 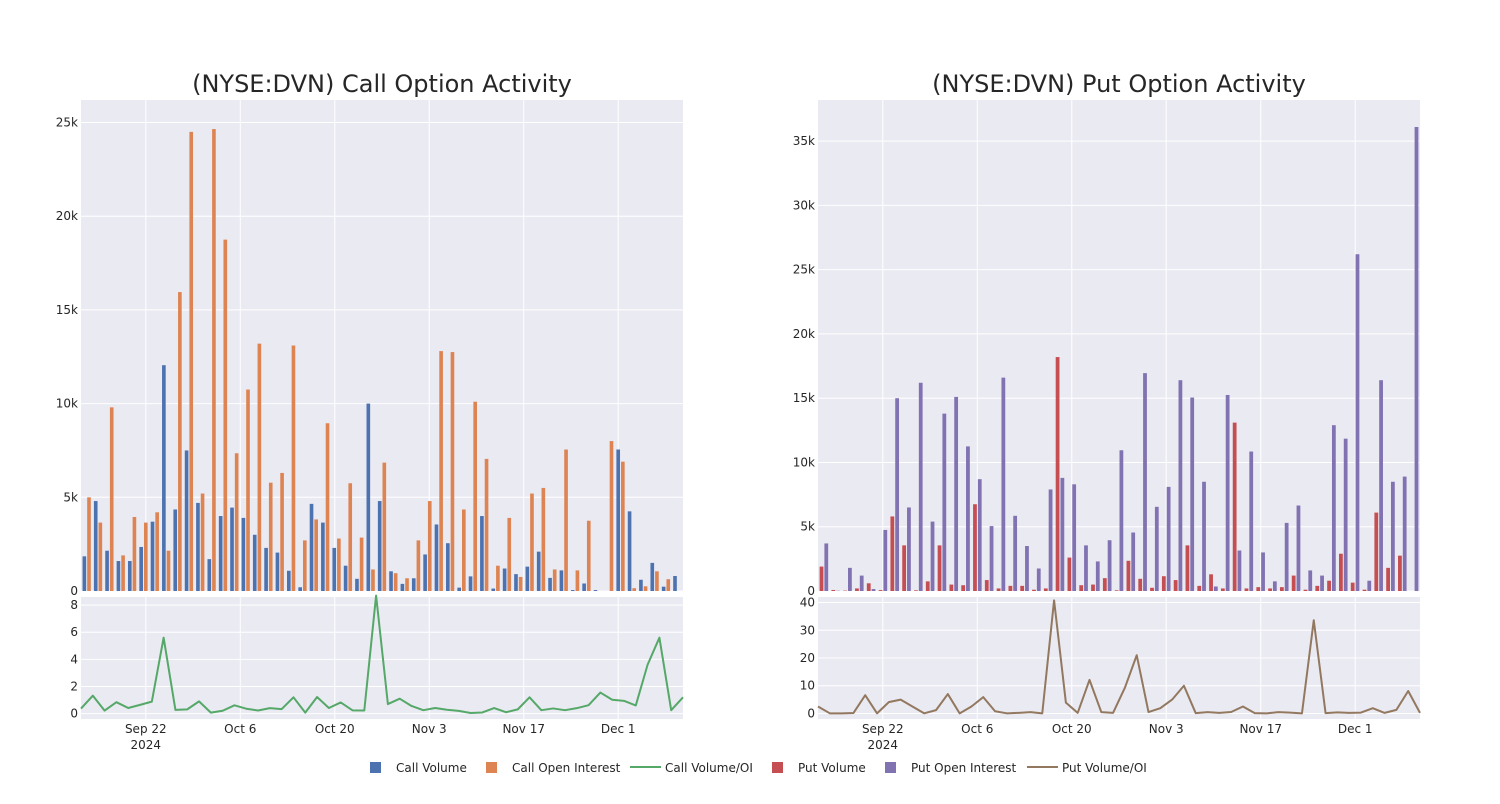 I want to click on y-tick-label: 5k, so click(x=807, y=527).